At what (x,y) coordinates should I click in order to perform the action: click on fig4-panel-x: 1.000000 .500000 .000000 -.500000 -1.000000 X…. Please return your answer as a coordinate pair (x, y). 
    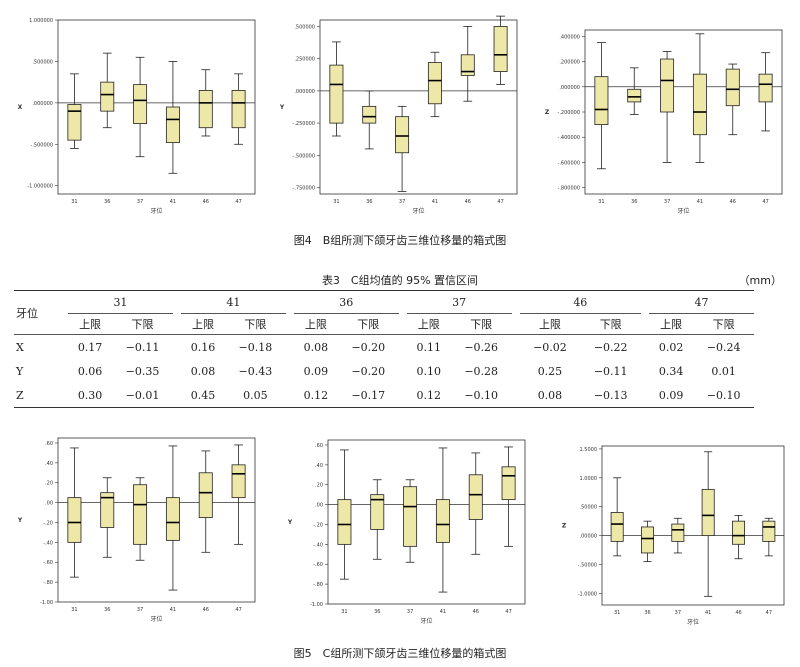
    Looking at the image, I should click on (135, 117).